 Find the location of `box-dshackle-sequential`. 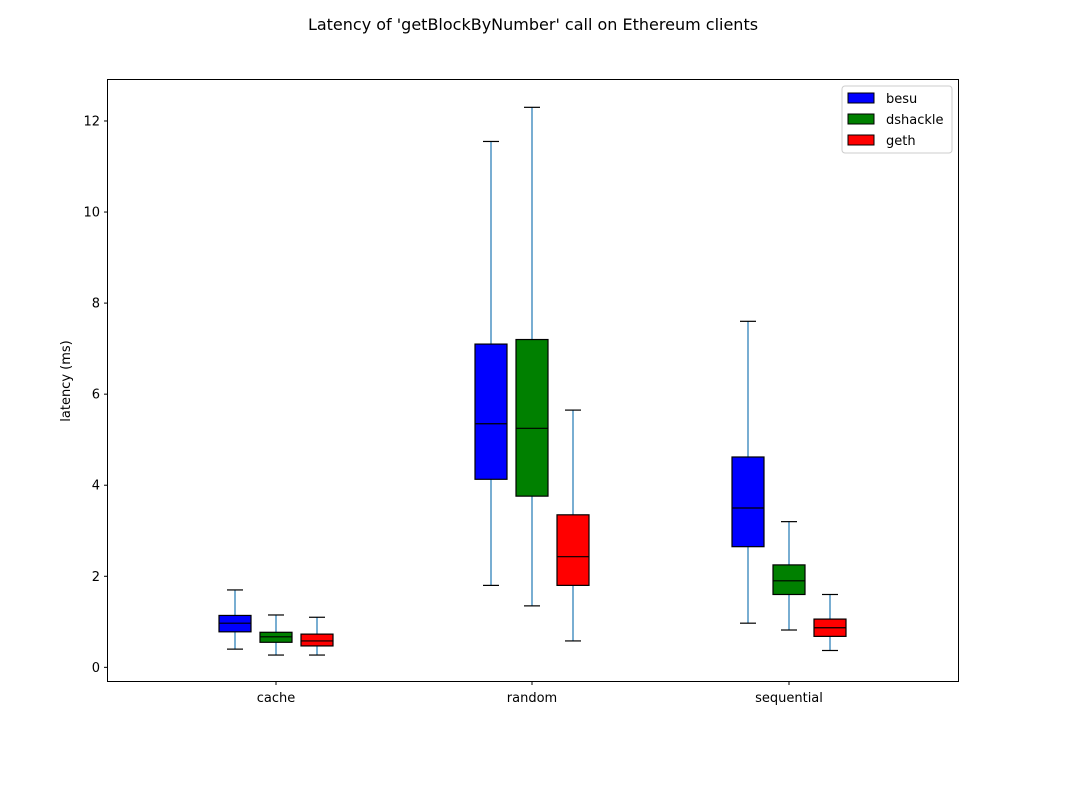

box-dshackle-sequential is located at coordinates (789, 576).